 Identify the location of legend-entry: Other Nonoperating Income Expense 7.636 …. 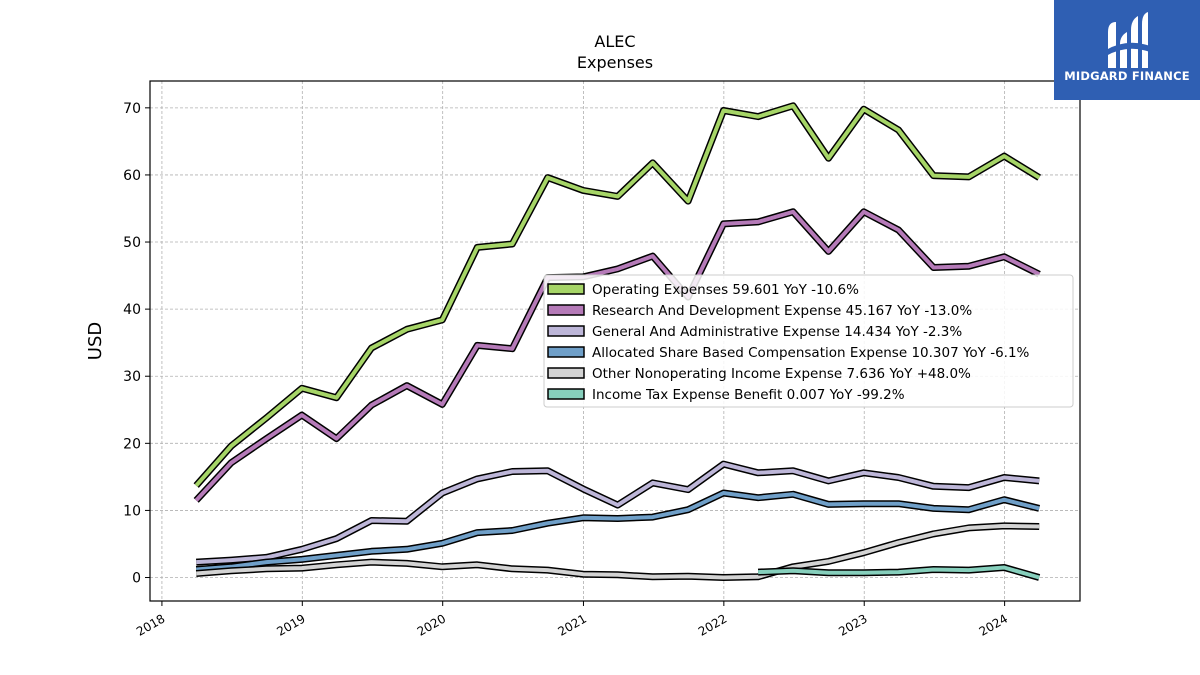
(781, 374).